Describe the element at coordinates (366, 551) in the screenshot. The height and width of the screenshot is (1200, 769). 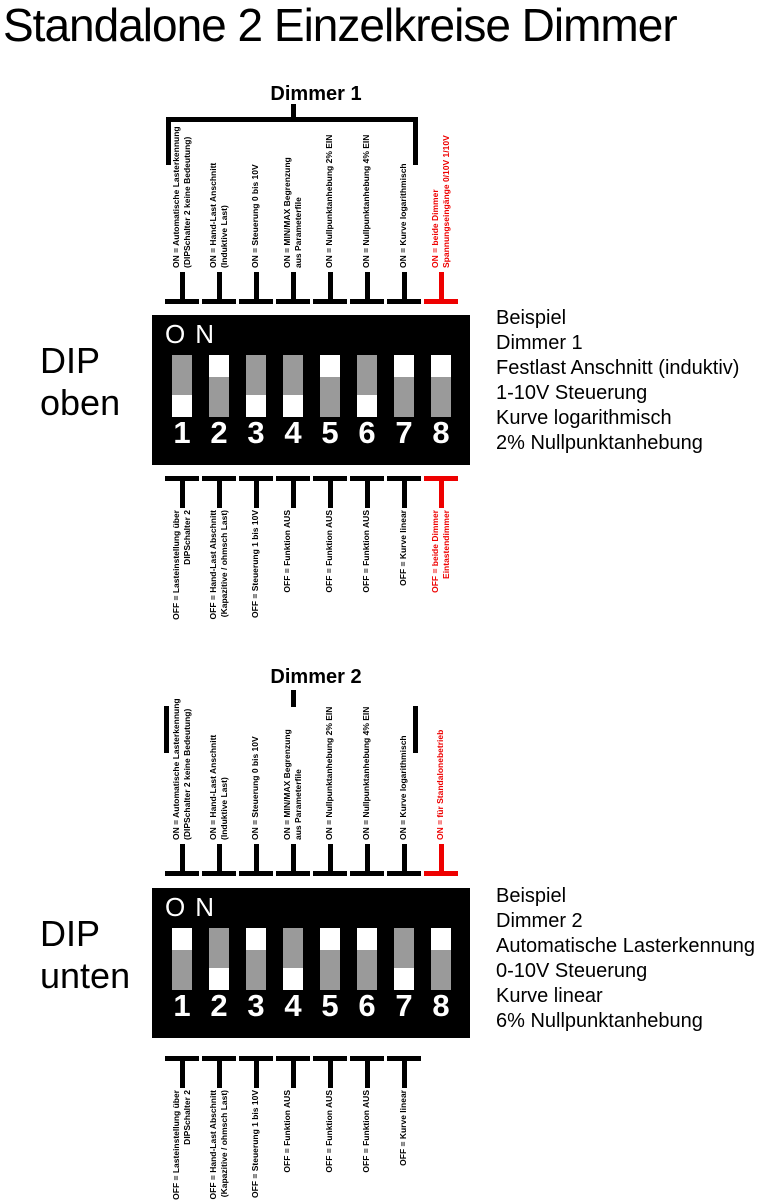
I see `switch-6-off-label: OFF = Funktion AUS` at that location.